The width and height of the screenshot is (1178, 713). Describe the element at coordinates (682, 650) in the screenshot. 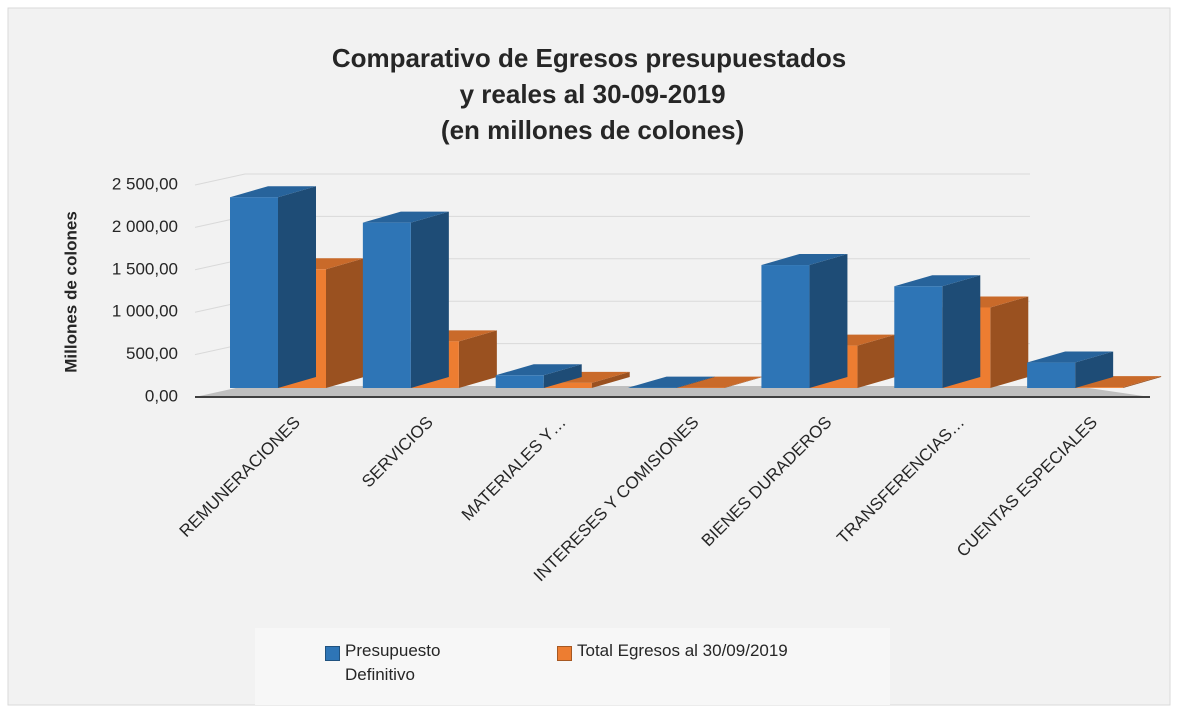

I see `legend-label: Total Egresos al 30/09/2019` at that location.